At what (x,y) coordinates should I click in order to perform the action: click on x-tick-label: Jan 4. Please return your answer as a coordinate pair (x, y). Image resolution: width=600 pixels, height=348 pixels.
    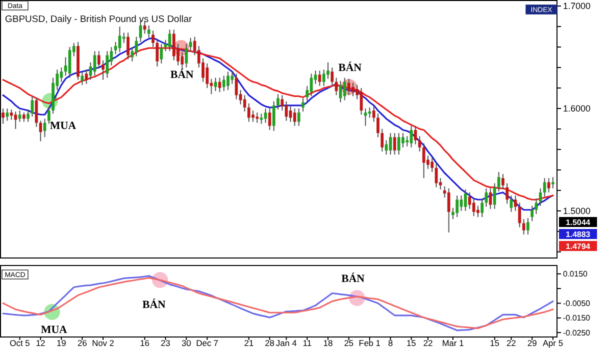
    Looking at the image, I should click on (286, 343).